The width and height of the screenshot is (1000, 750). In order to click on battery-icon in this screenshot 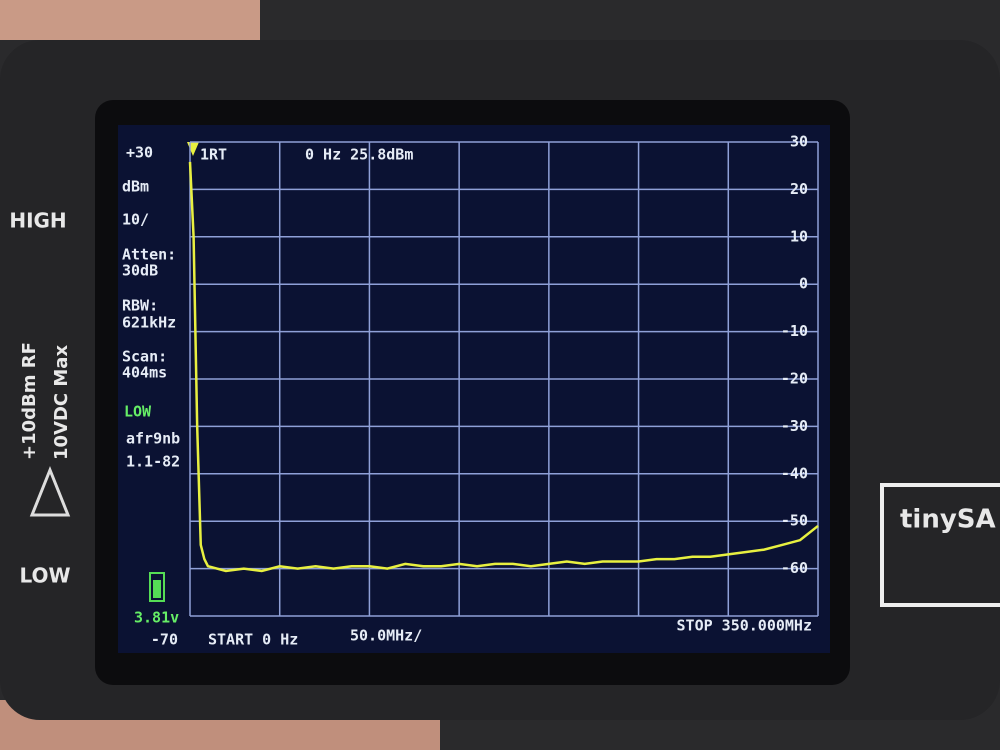, I will do `click(157, 587)`.